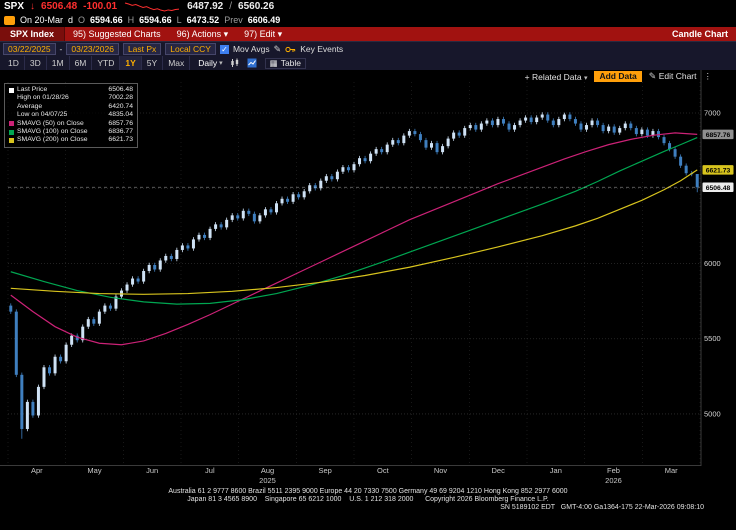  What do you see at coordinates (58, 63) in the screenshot?
I see `period-1m: 1M` at bounding box center [58, 63].